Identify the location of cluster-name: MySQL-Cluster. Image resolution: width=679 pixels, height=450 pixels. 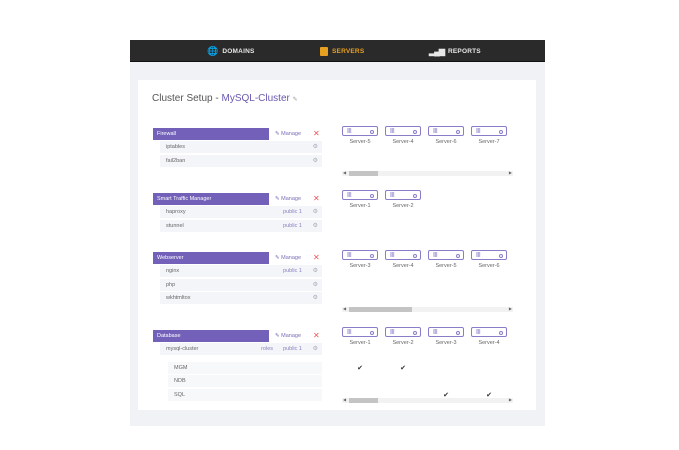
(255, 98).